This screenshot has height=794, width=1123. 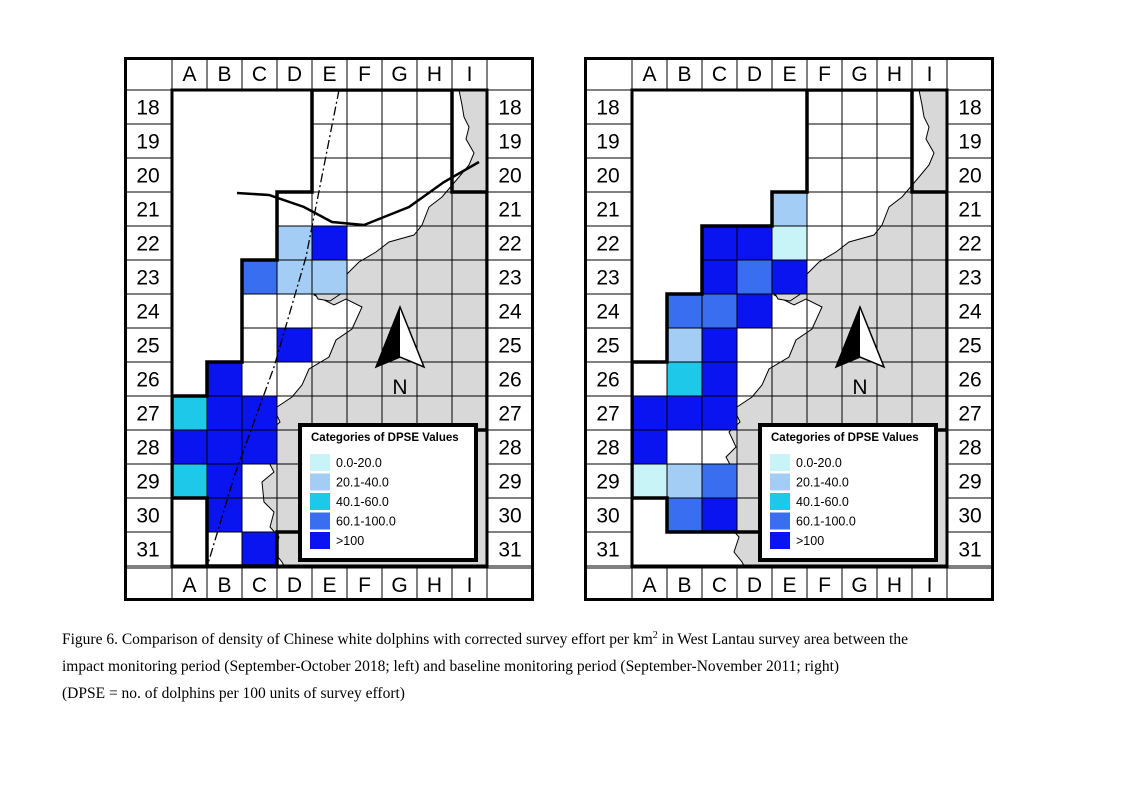 I want to click on row-label-left: 23, so click(x=607, y=278).